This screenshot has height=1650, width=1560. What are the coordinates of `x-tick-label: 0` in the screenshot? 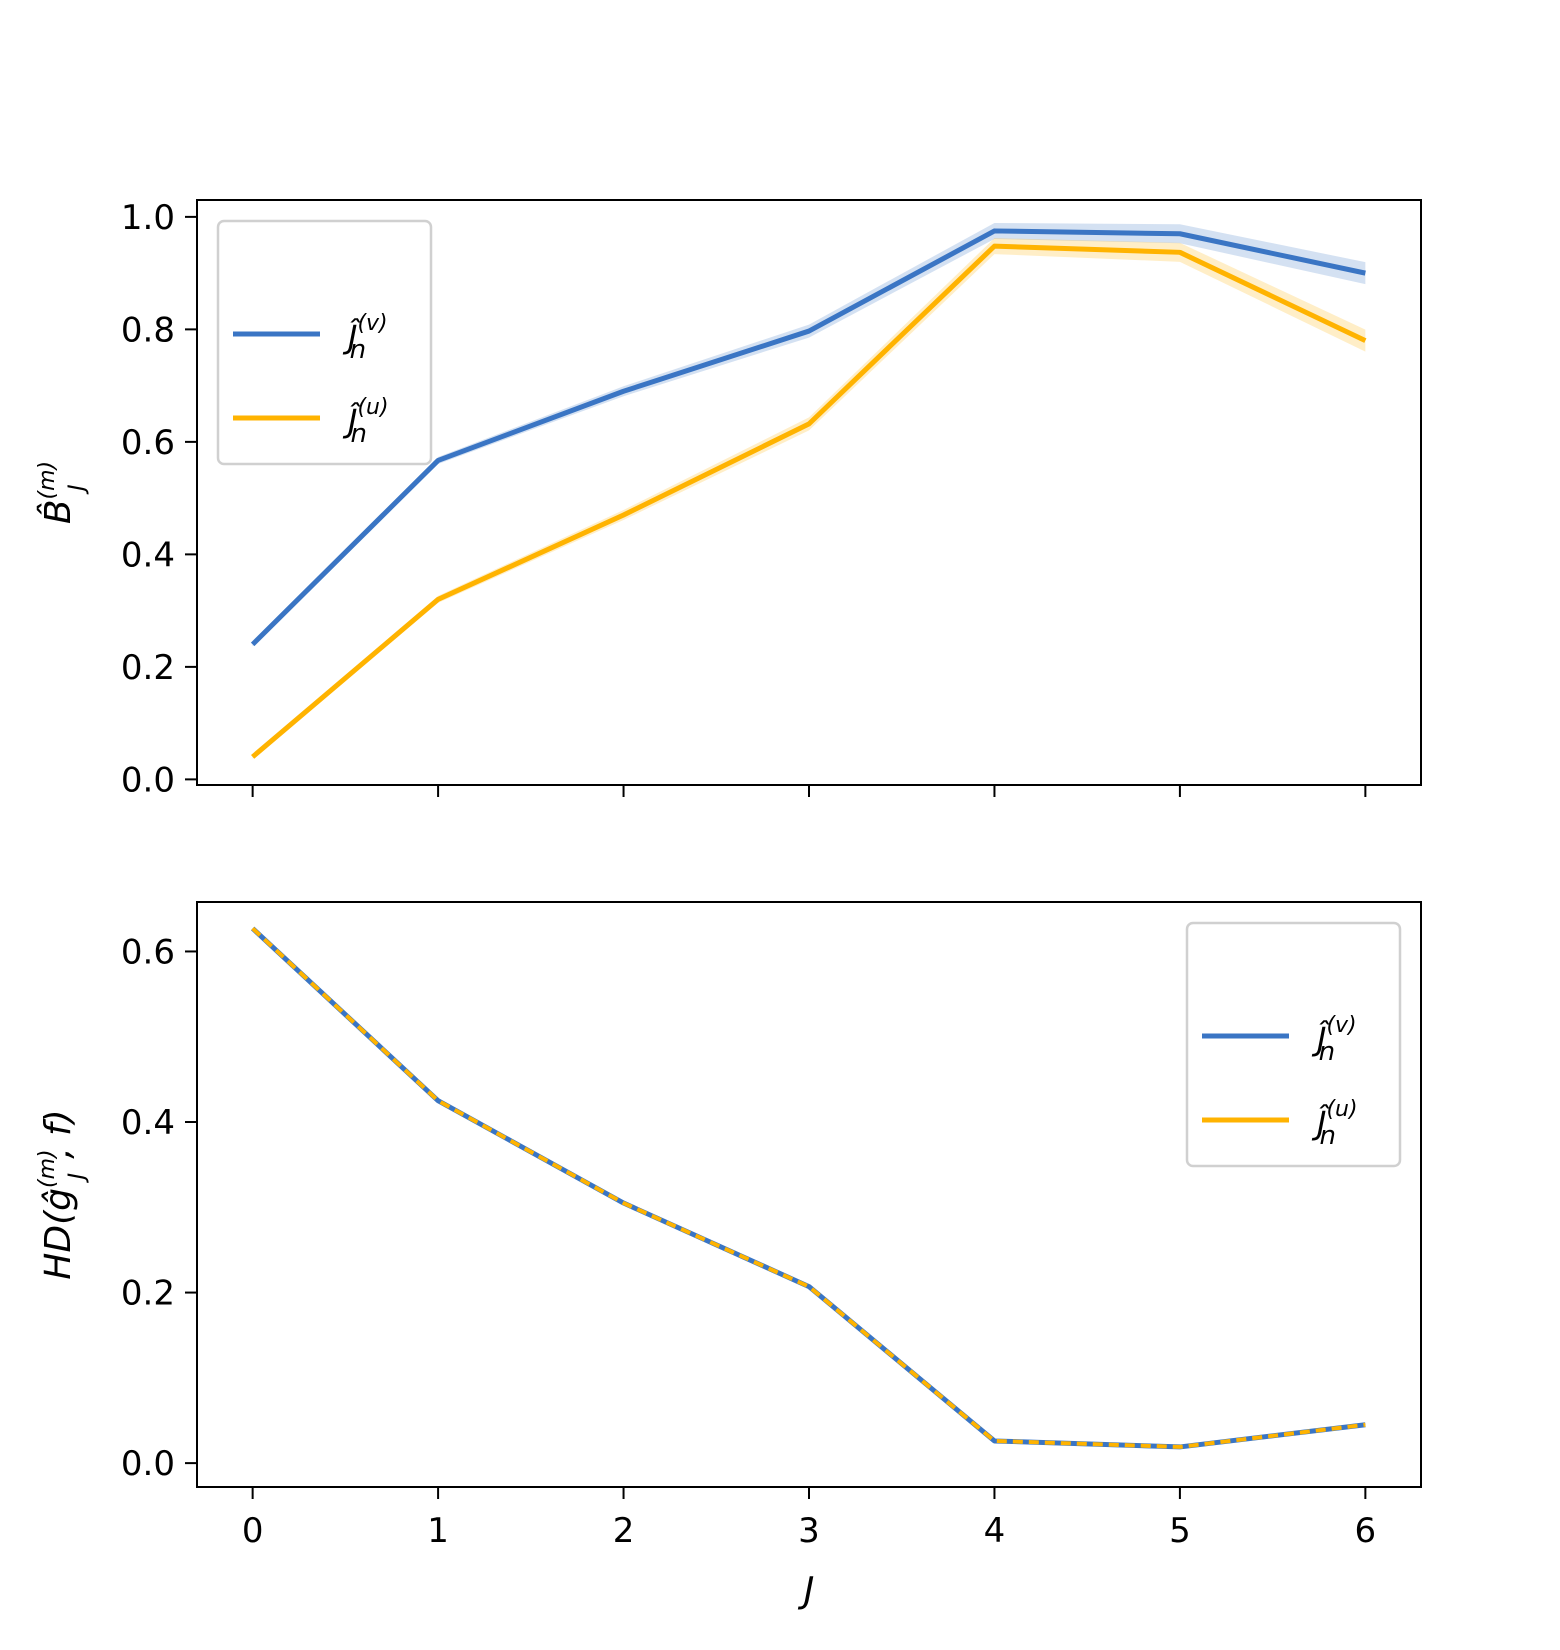 It's located at (253, 1531).